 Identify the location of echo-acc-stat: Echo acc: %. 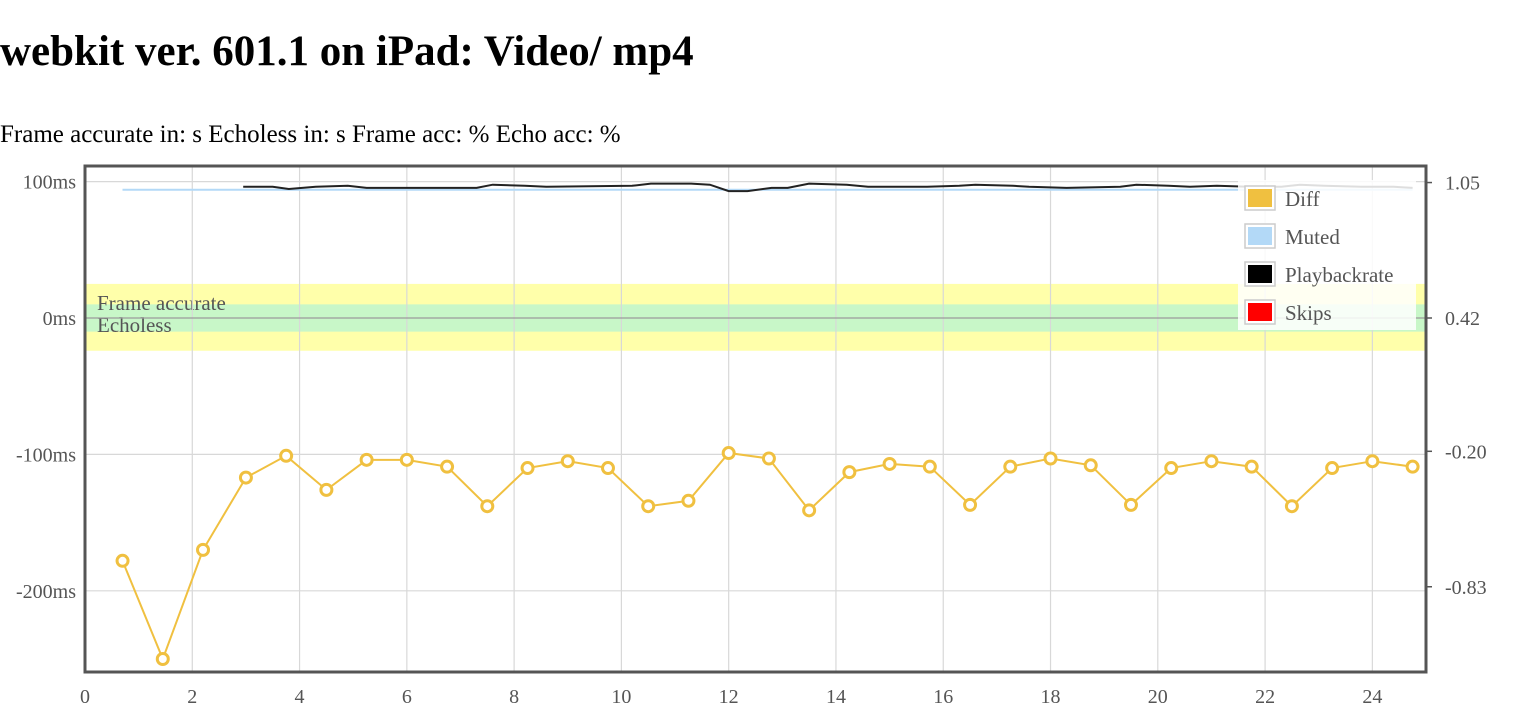
(558, 134).